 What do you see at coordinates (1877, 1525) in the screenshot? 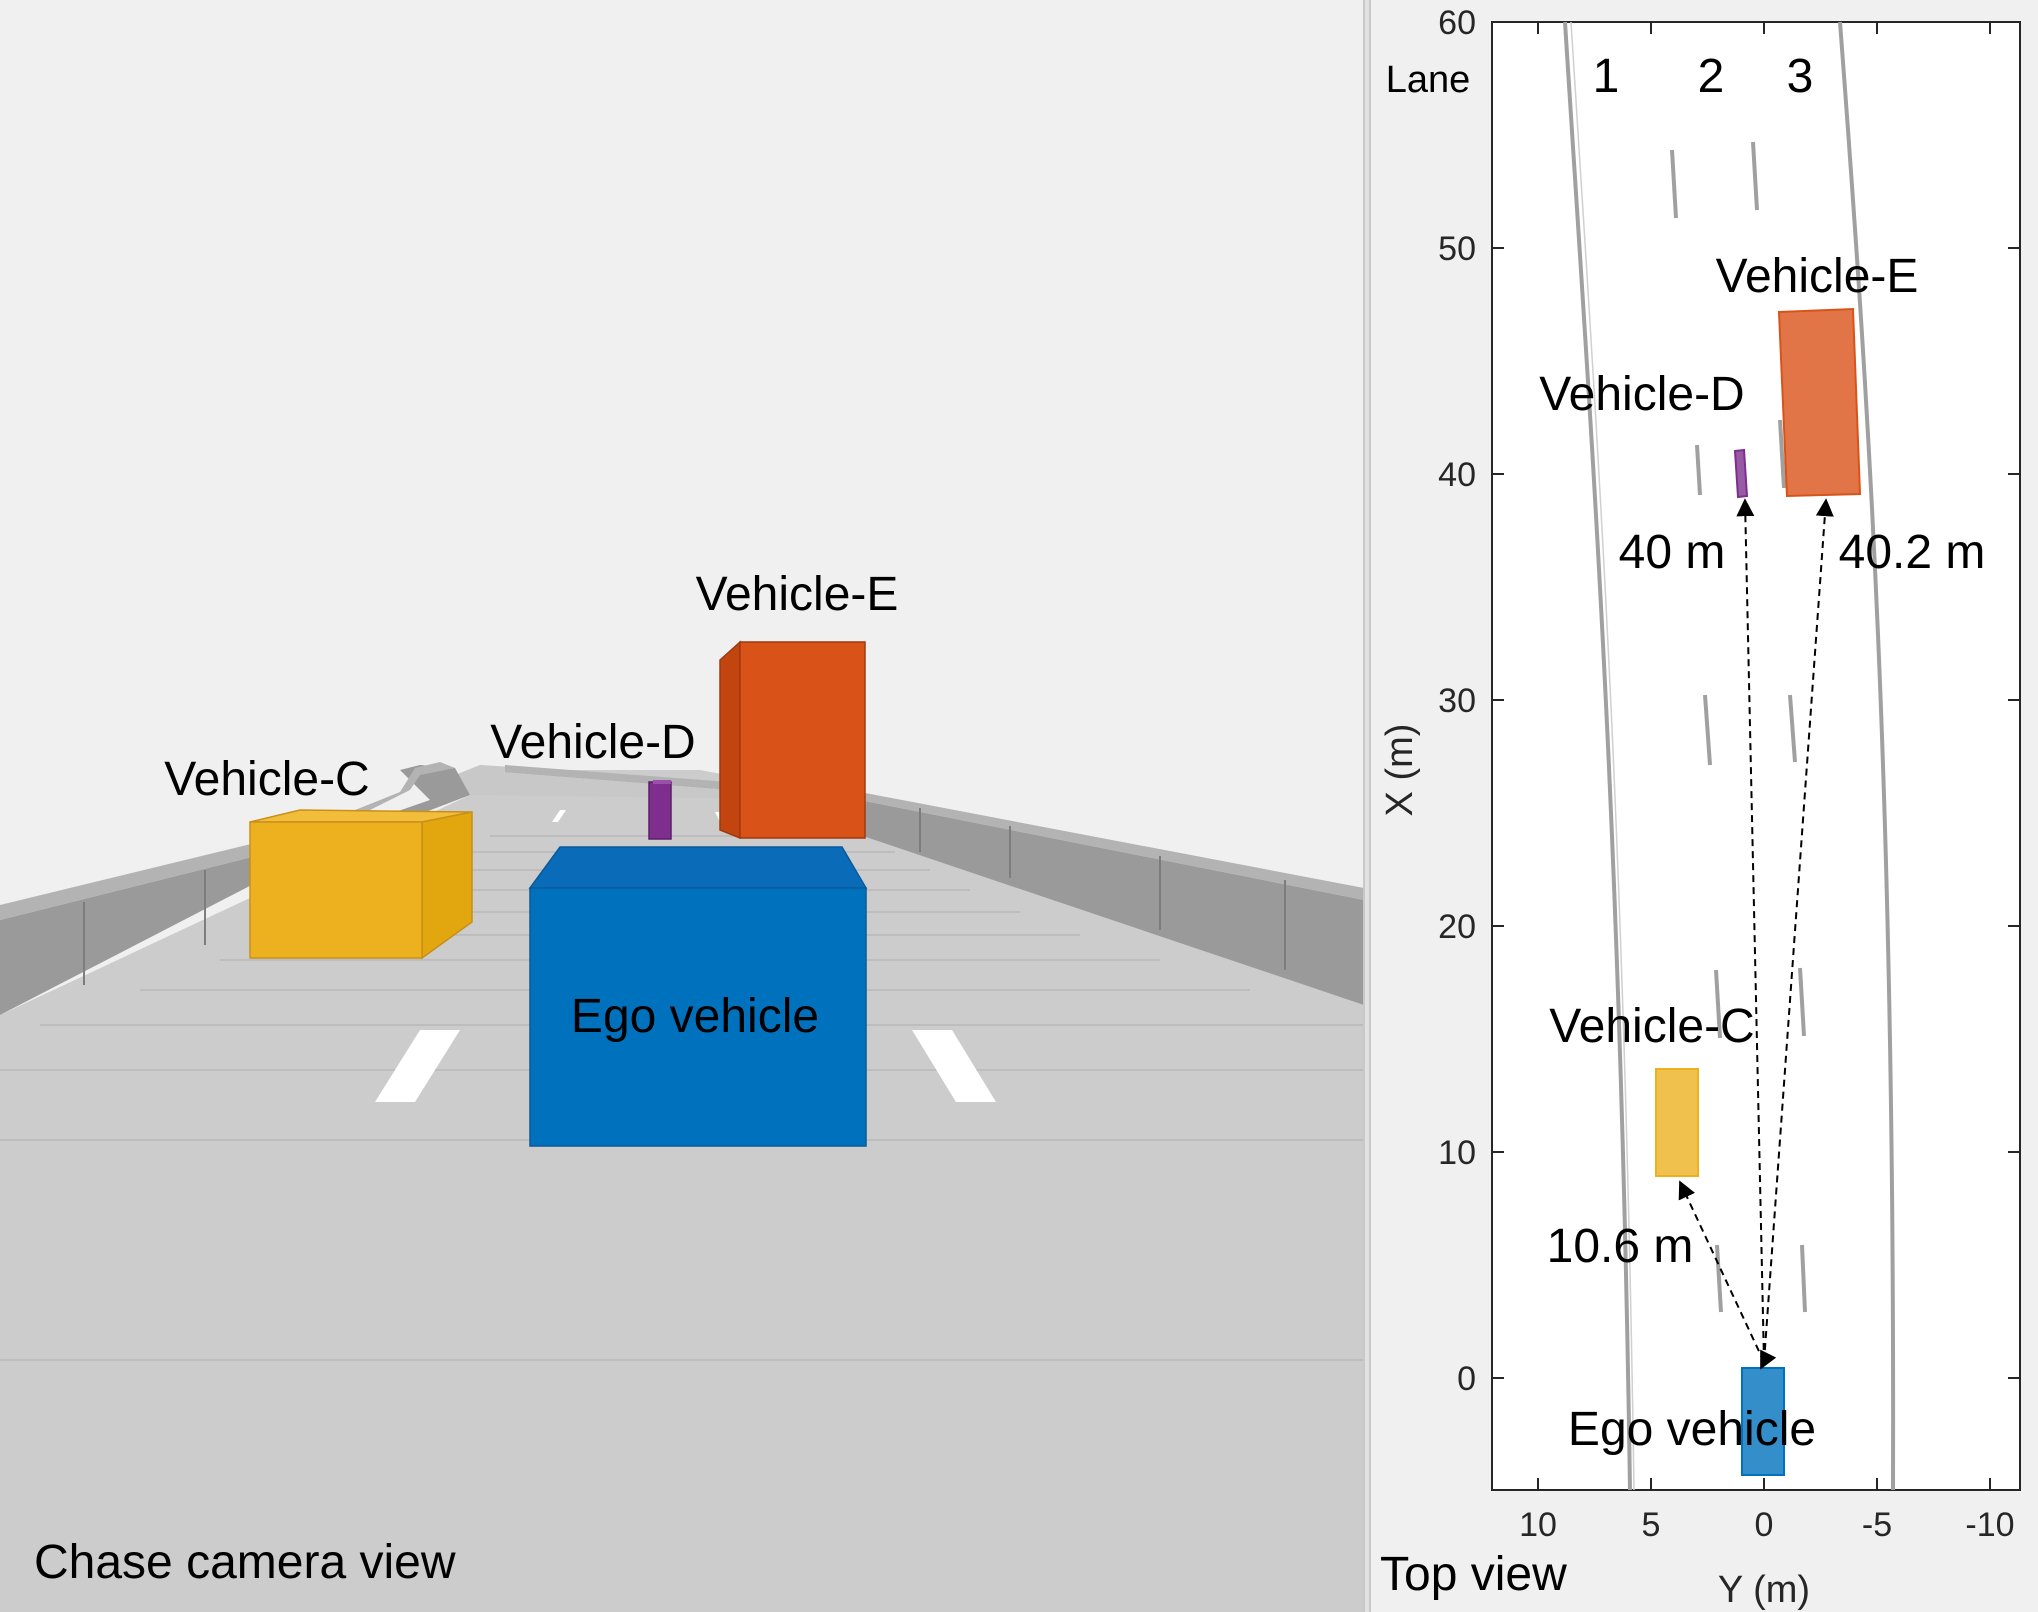
I see `x-tick-label-3: -5` at bounding box center [1877, 1525].